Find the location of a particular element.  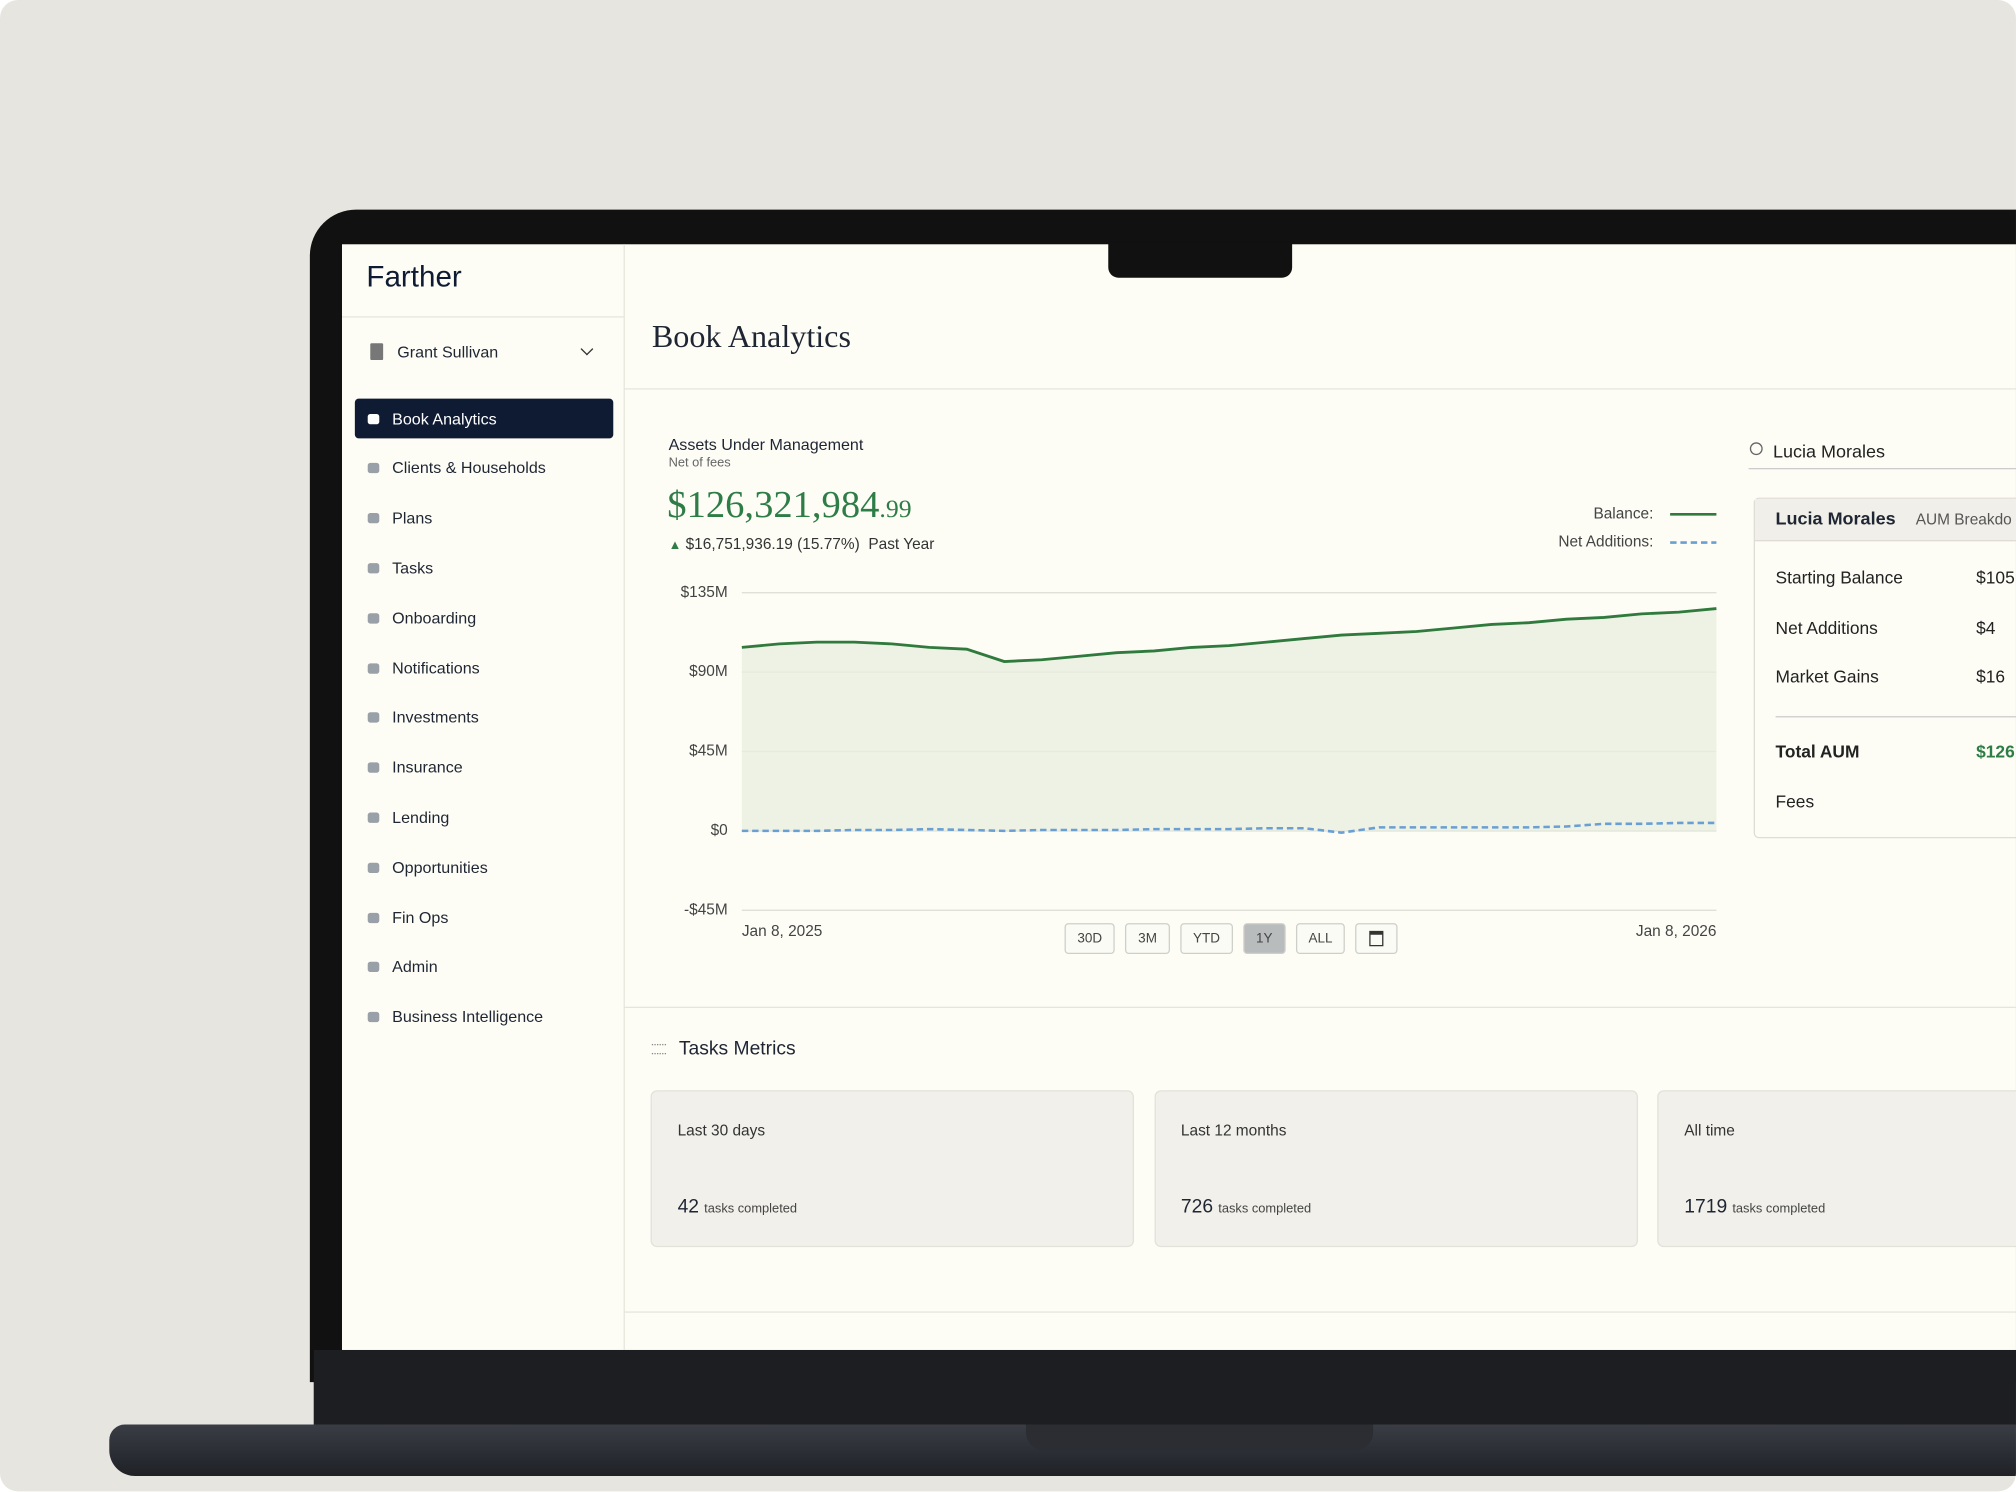

laptop-groove is located at coordinates (1199, 1437).